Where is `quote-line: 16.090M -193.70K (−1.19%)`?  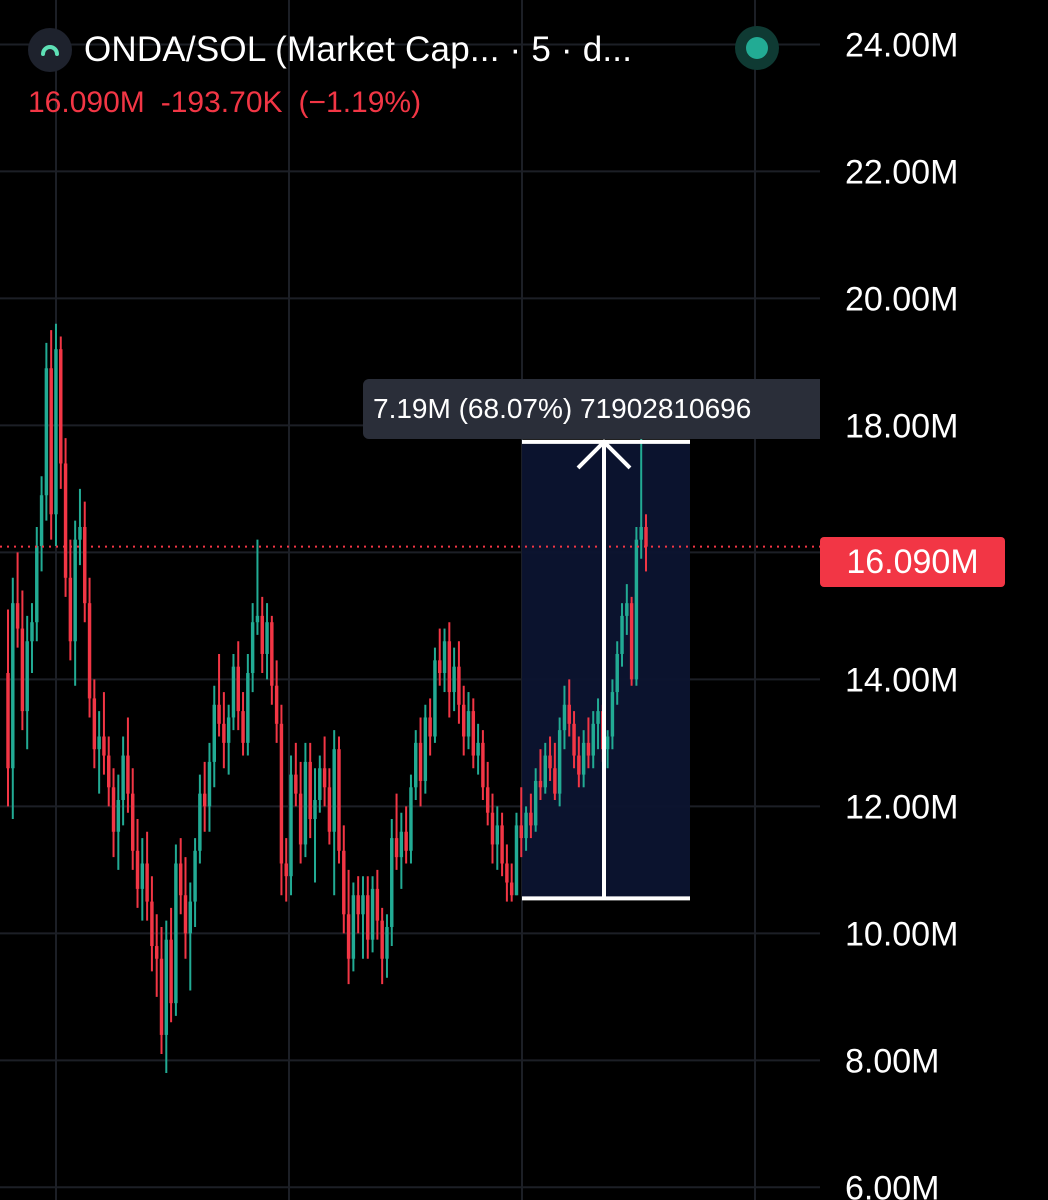
quote-line: 16.090M -193.70K (−1.19%) is located at coordinates (224, 103).